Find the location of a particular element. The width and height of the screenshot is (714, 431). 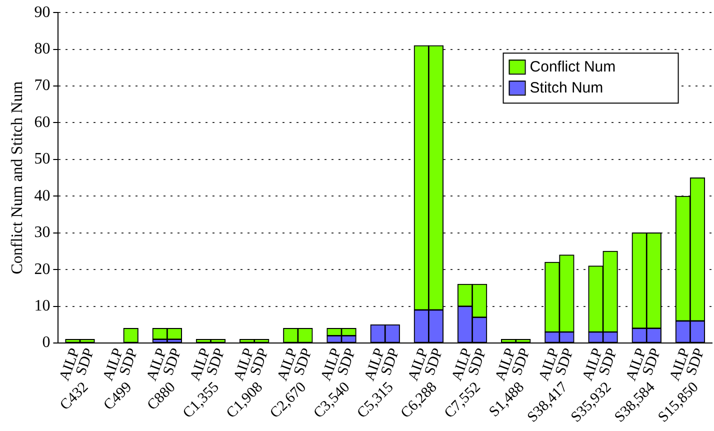

y-tick-label: 80 is located at coordinates (42, 49).